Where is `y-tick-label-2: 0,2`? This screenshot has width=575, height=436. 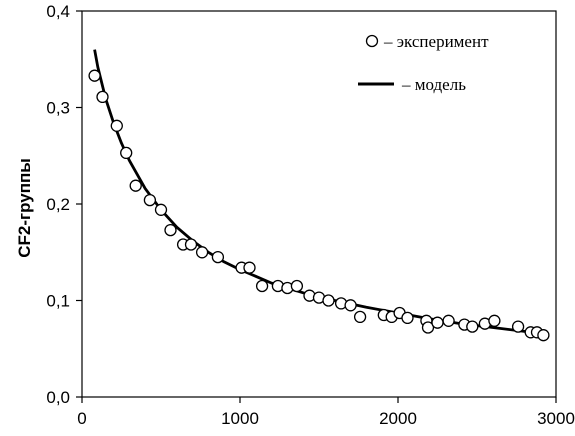 y-tick-label-2: 0,2 is located at coordinates (58, 204).